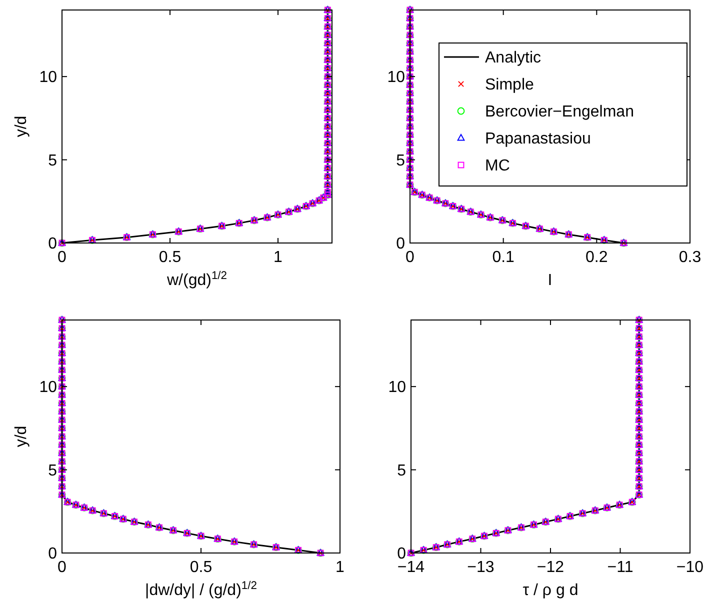  What do you see at coordinates (550, 590) in the screenshot?
I see `x-axis-title: τ / ρ g d` at bounding box center [550, 590].